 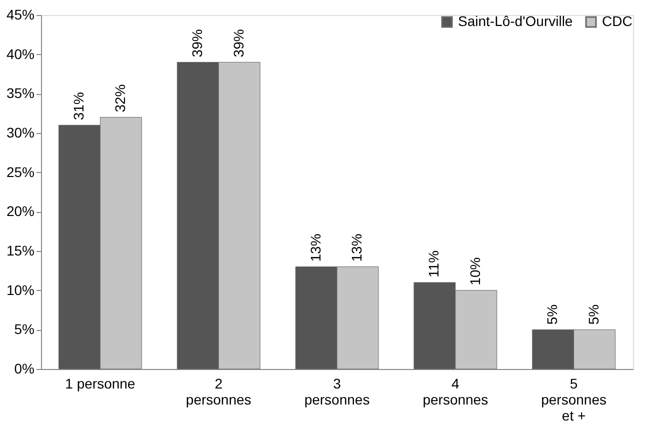 I want to click on y-tick-label: 40%, so click(x=20, y=54).